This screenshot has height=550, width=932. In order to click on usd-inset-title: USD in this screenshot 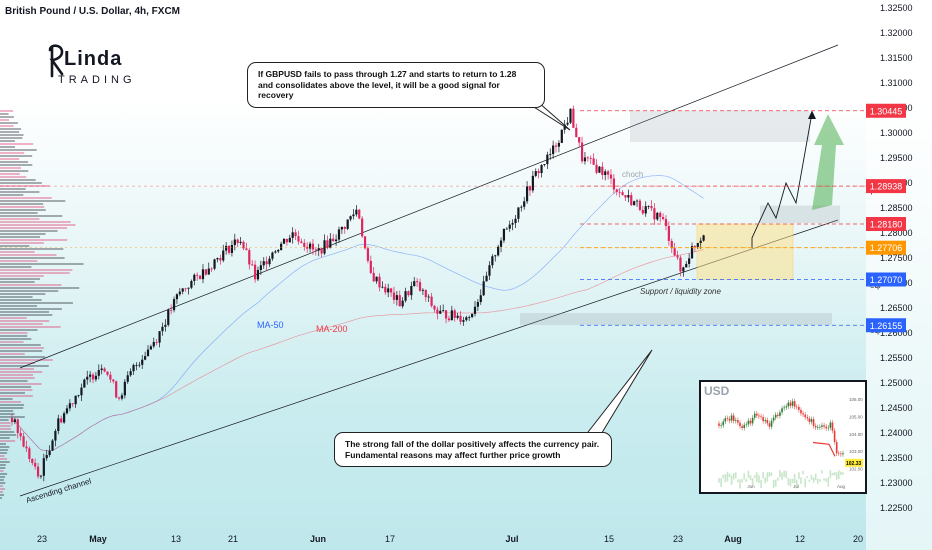, I will do `click(717, 391)`.